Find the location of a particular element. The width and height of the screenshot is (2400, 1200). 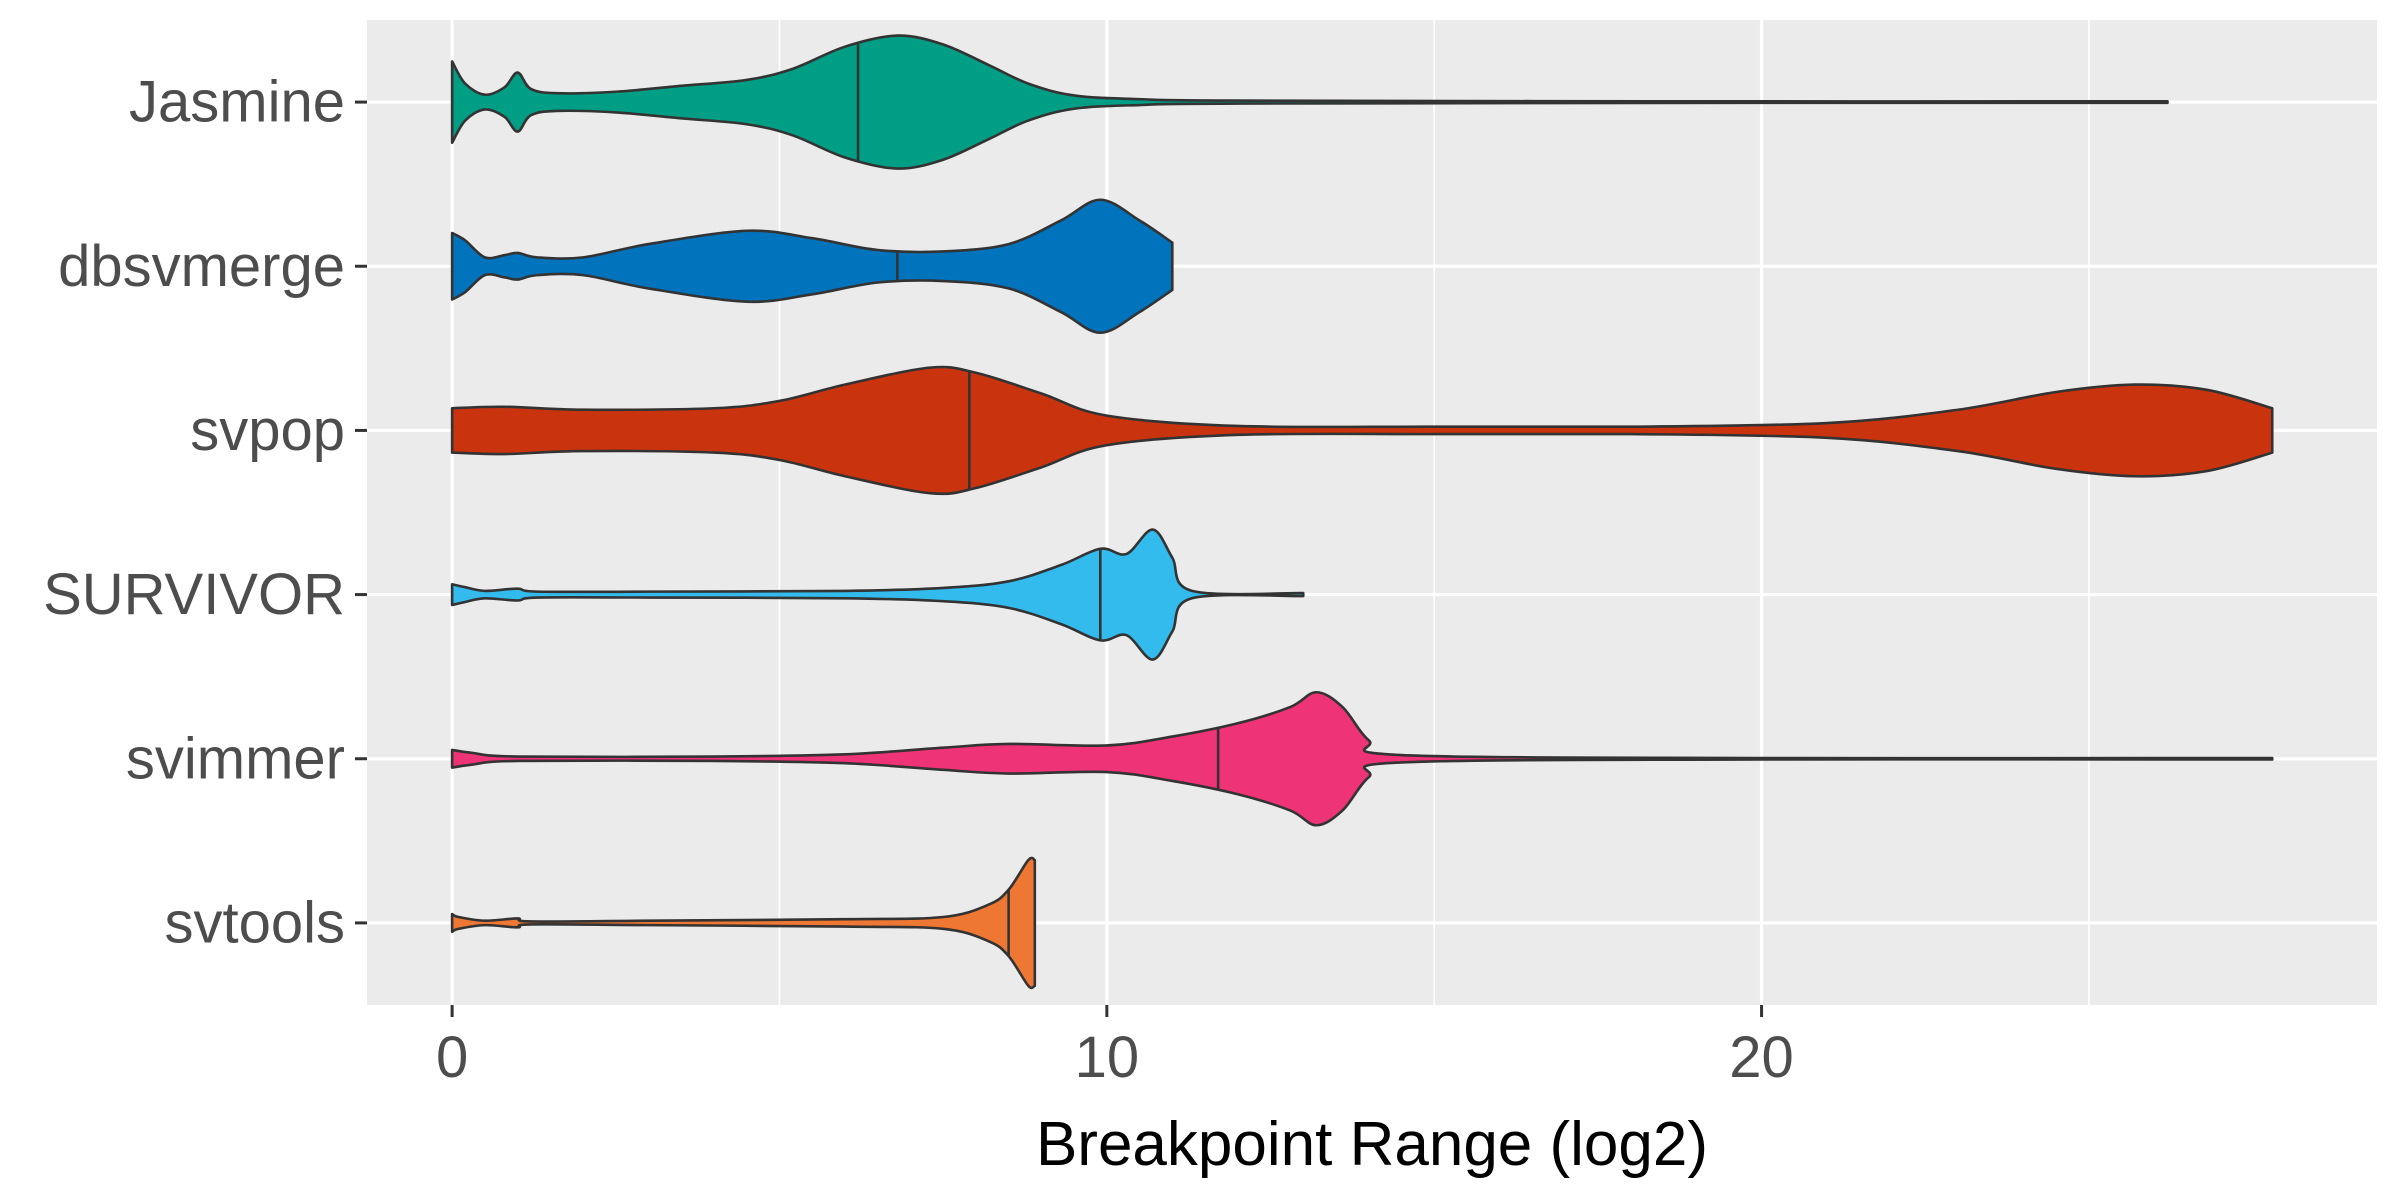

violin-jasmine is located at coordinates (1309, 102).